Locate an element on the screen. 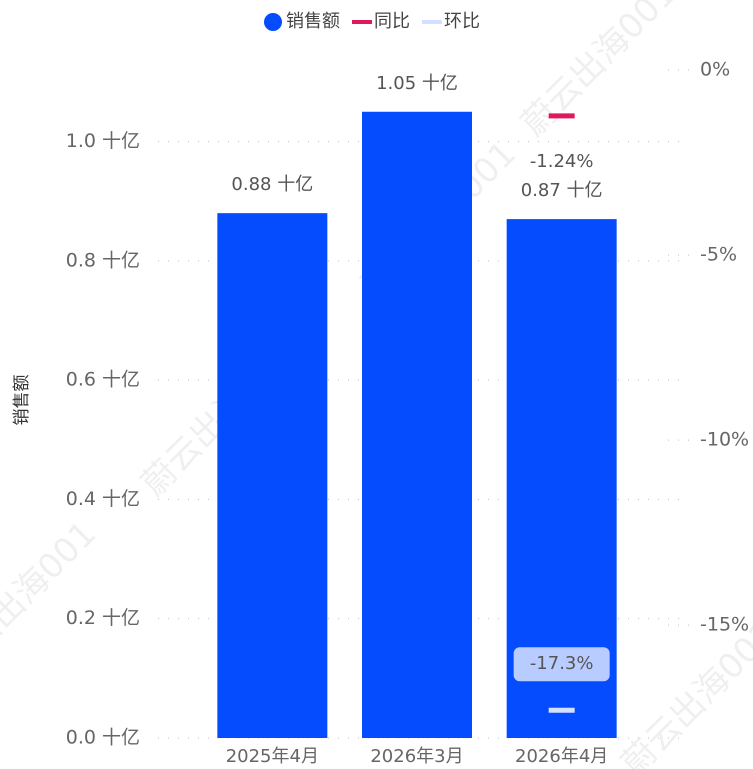  y2-tick-label: -15% is located at coordinates (724, 625).